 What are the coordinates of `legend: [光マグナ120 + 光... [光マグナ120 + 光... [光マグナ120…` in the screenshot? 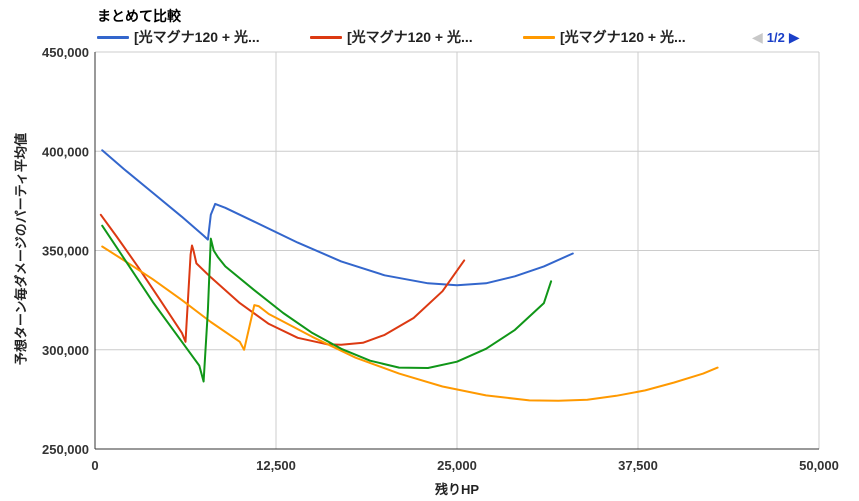 It's located at (472, 37).